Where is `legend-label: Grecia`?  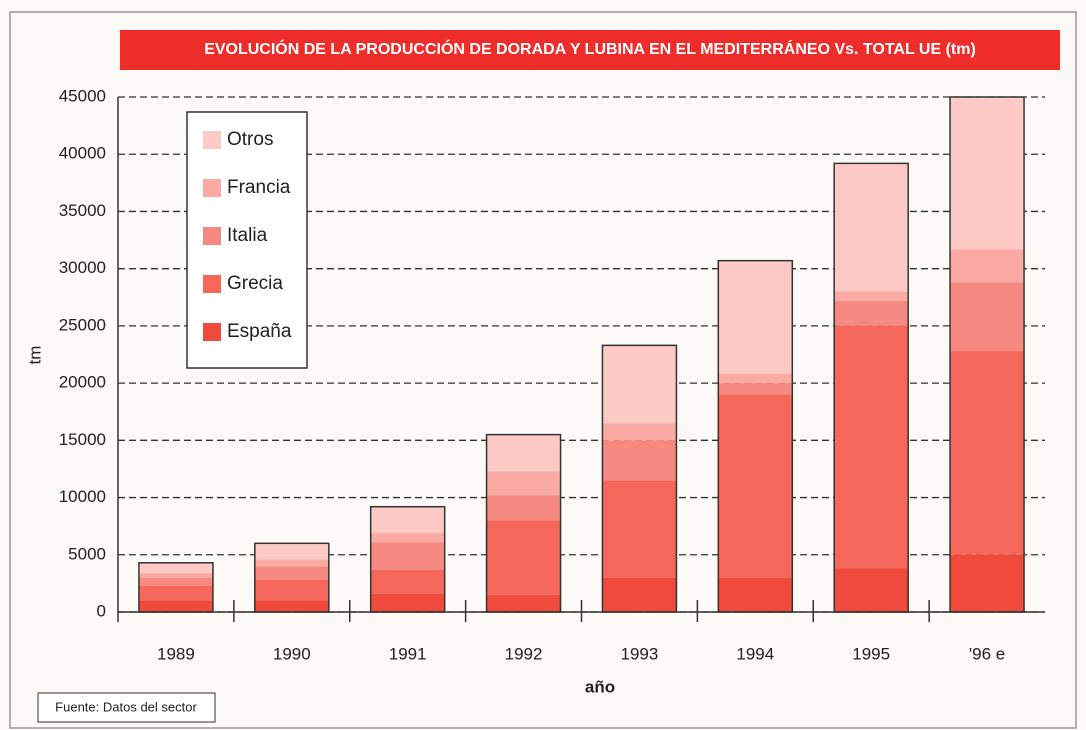
legend-label: Grecia is located at coordinates (255, 283).